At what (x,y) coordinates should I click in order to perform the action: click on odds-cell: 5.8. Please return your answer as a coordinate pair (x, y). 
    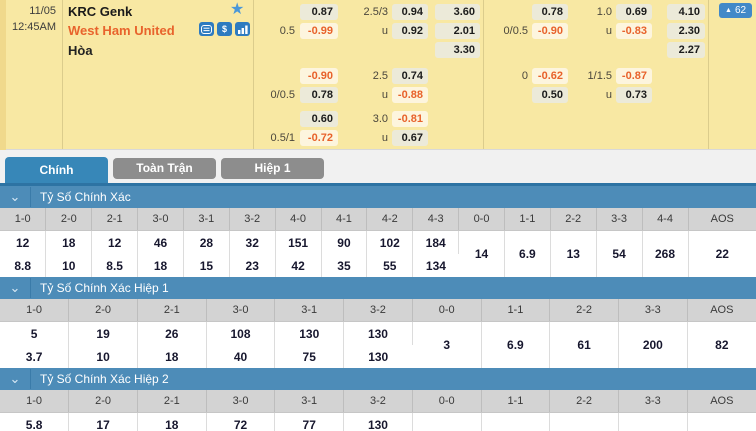
    Looking at the image, I should click on (35, 421).